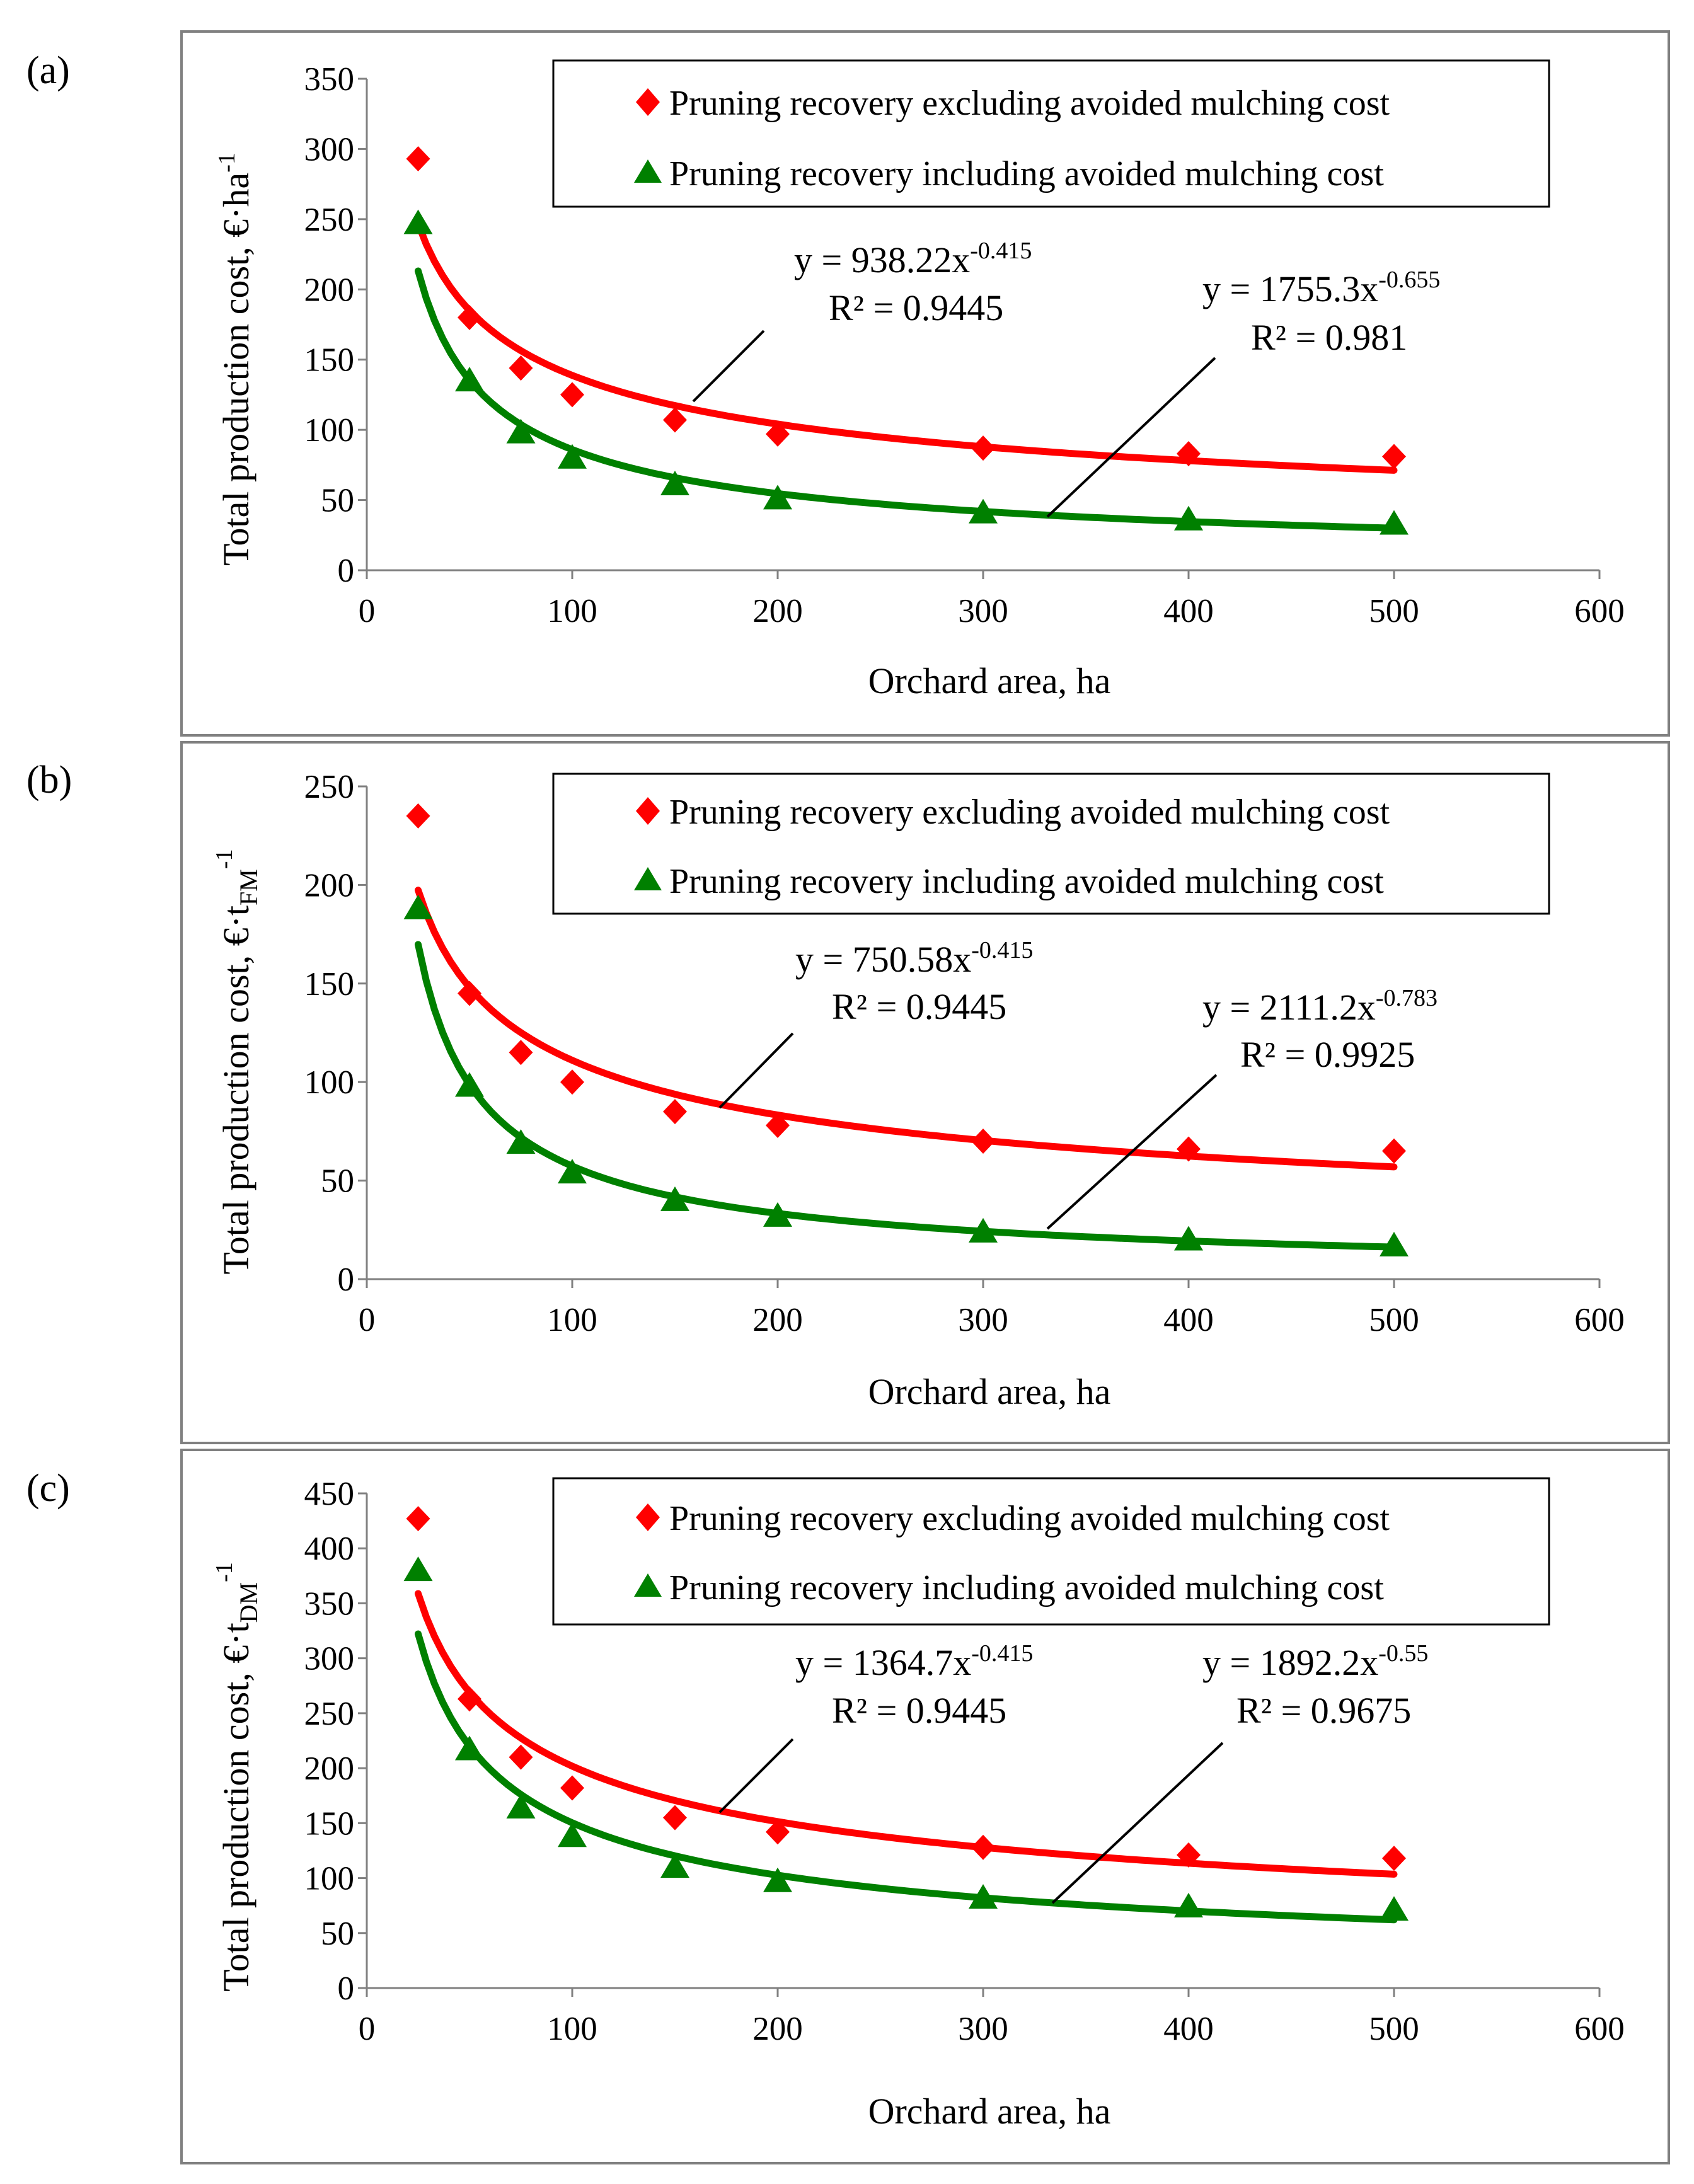 Image resolution: width=1694 pixels, height=2184 pixels. Describe the element at coordinates (1138, 1823) in the screenshot. I see `panel-c-eq-green-leader` at that location.